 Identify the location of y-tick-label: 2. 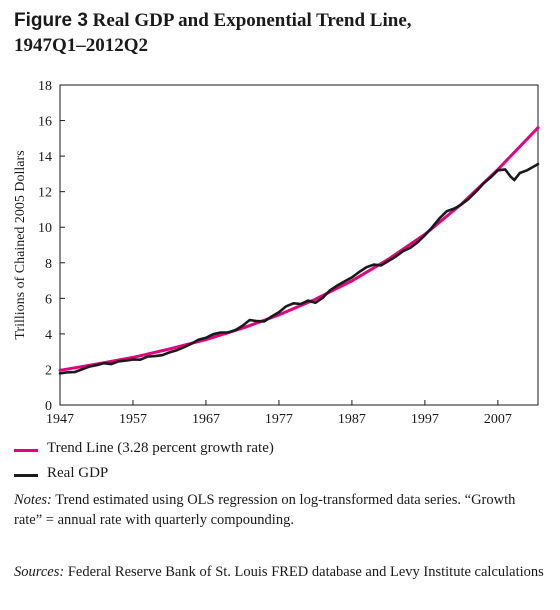
(48, 370).